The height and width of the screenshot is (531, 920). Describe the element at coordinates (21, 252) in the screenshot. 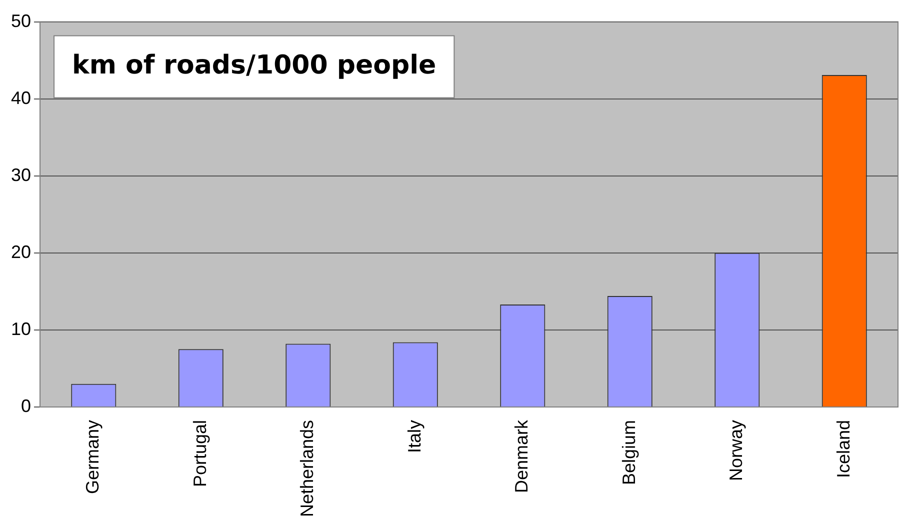

I see `y-tick-label: 20` at that location.